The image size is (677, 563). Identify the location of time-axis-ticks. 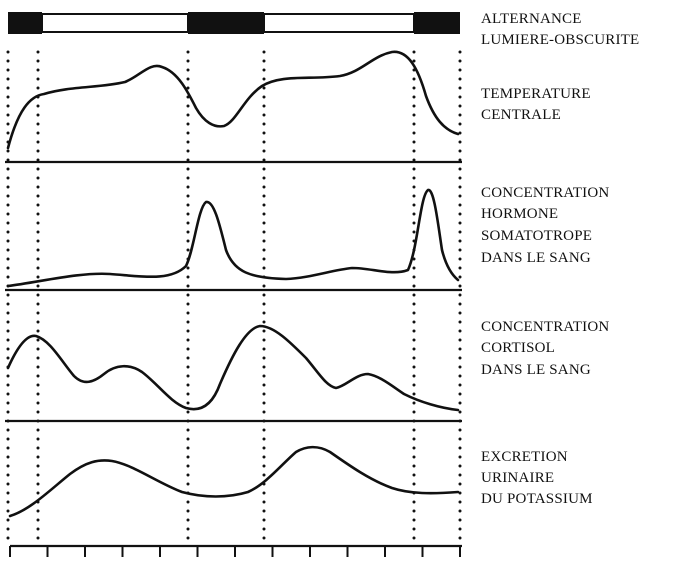
(235, 551).